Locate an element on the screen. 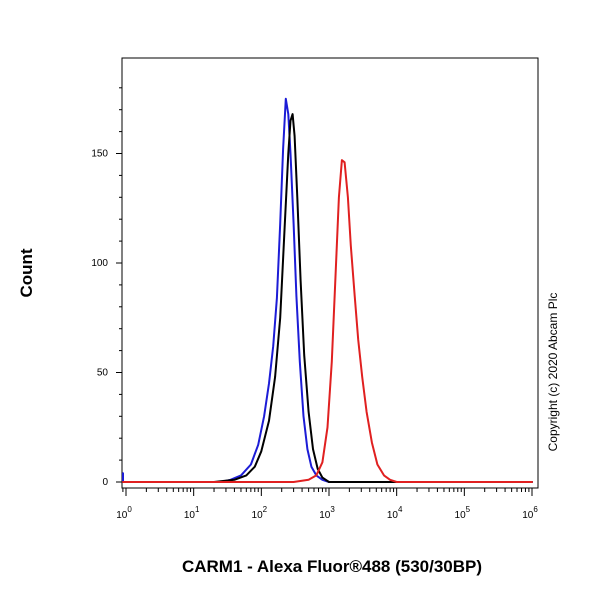  x-axis: 10⁰ 10¹ 10² 10³ 10⁴ 10⁵ 10⁶ is located at coordinates (327, 504).